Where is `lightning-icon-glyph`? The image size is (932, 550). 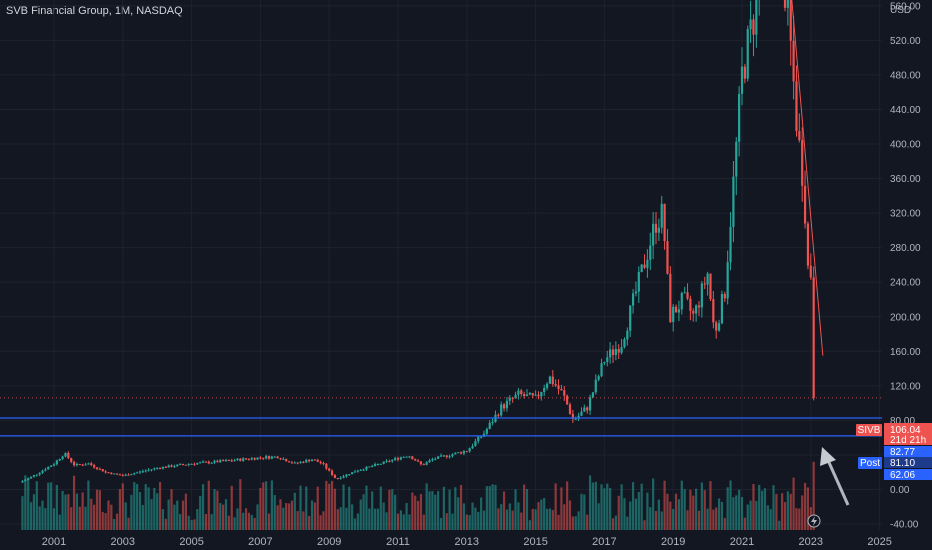
lightning-icon-glyph is located at coordinates (814, 521).